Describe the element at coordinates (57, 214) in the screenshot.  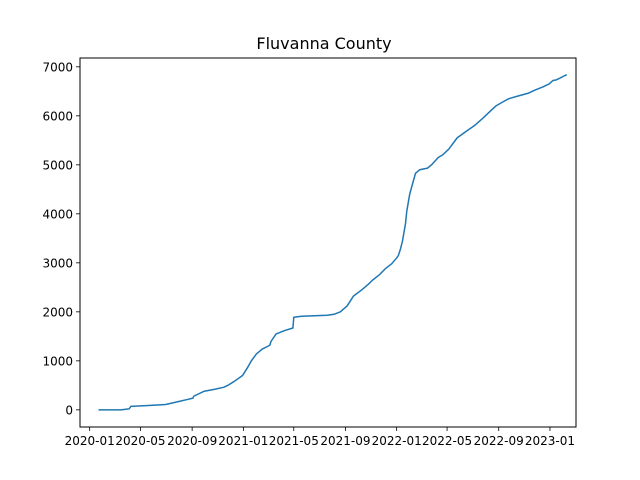
I see `y-tick-label: 4000` at that location.